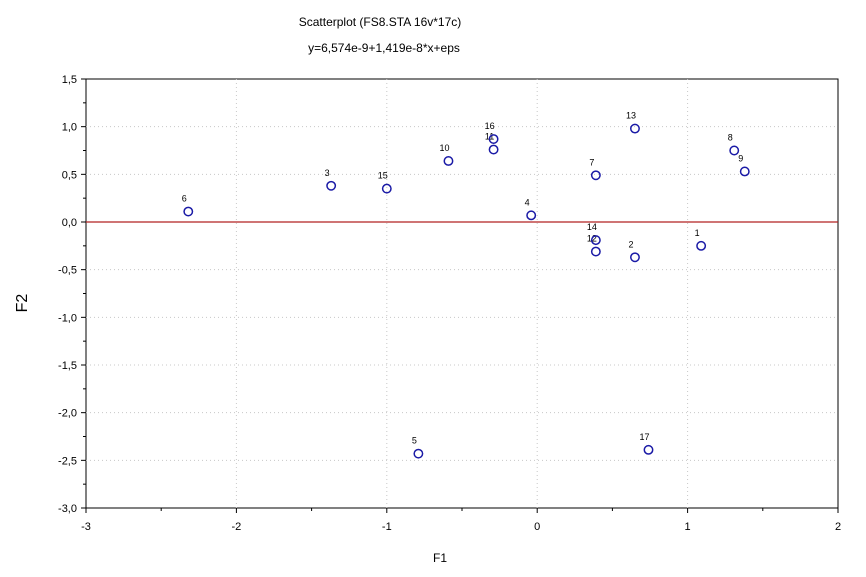  What do you see at coordinates (490, 126) in the screenshot?
I see `point-label: 16` at bounding box center [490, 126].